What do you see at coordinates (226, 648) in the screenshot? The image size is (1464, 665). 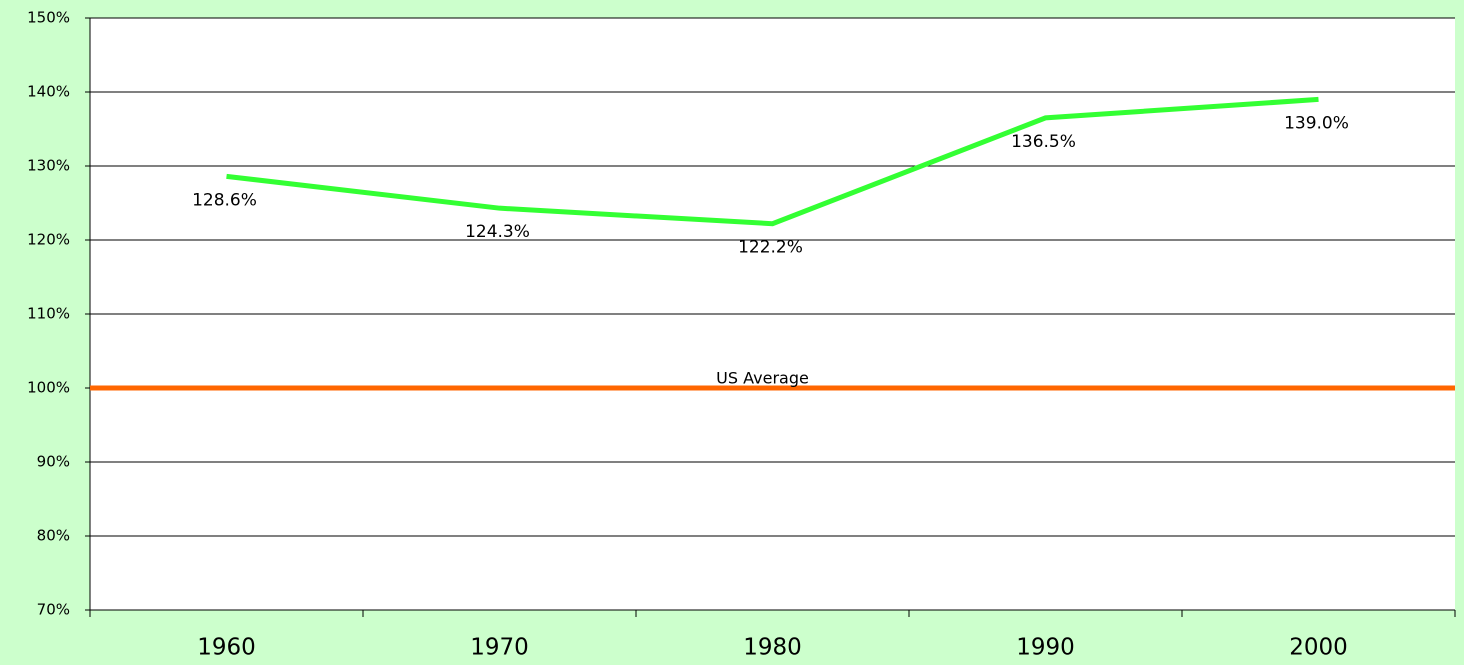 I see `x-tick-label: 1960` at bounding box center [226, 648].